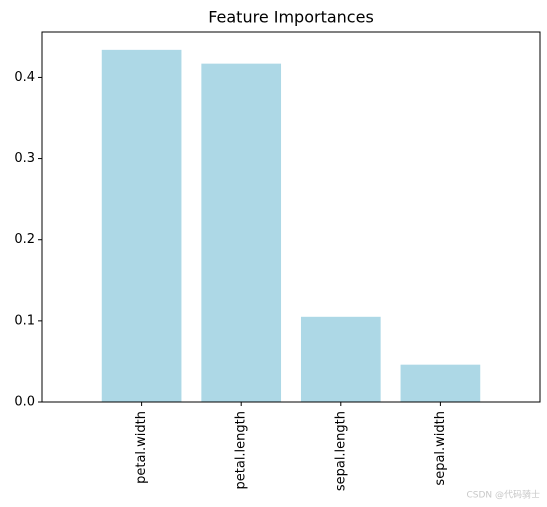  What do you see at coordinates (141, 447) in the screenshot?
I see `x-tick-label: petal.width` at bounding box center [141, 447].